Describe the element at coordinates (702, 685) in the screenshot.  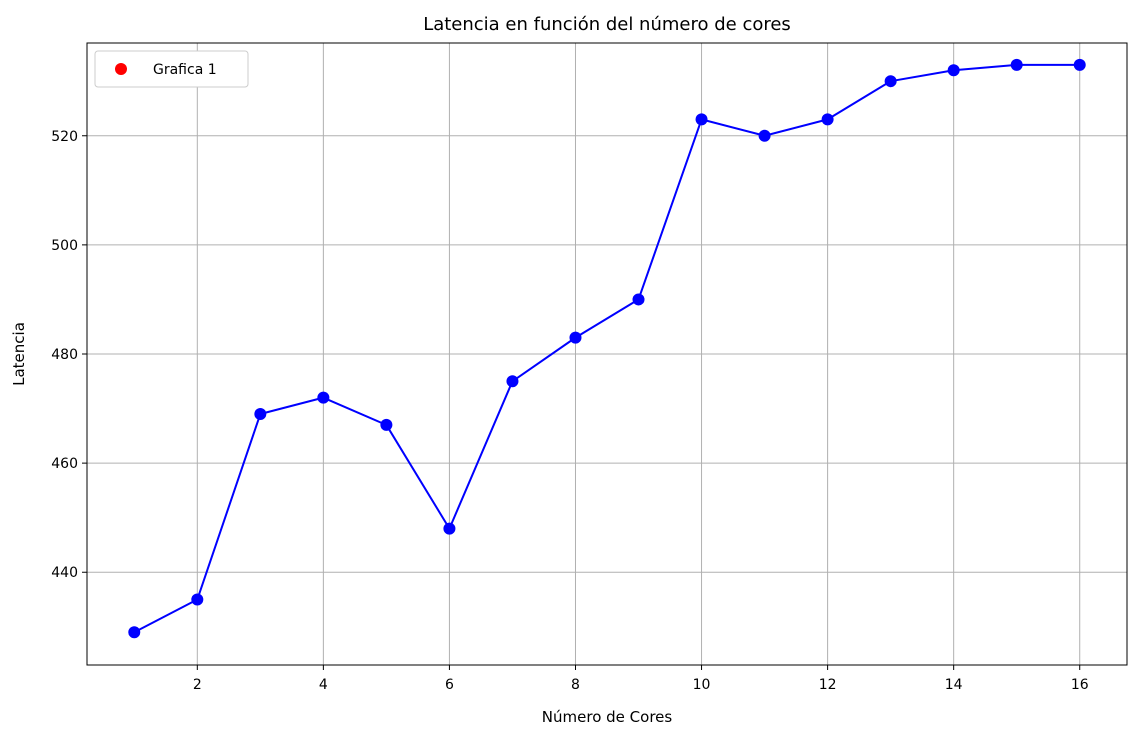
I see `x-tick-label: 10` at that location.